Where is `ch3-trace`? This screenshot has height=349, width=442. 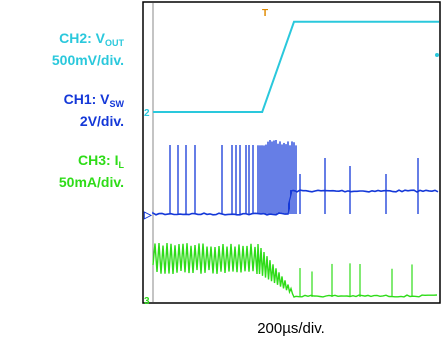
ch3-trace is located at coordinates (295, 270).